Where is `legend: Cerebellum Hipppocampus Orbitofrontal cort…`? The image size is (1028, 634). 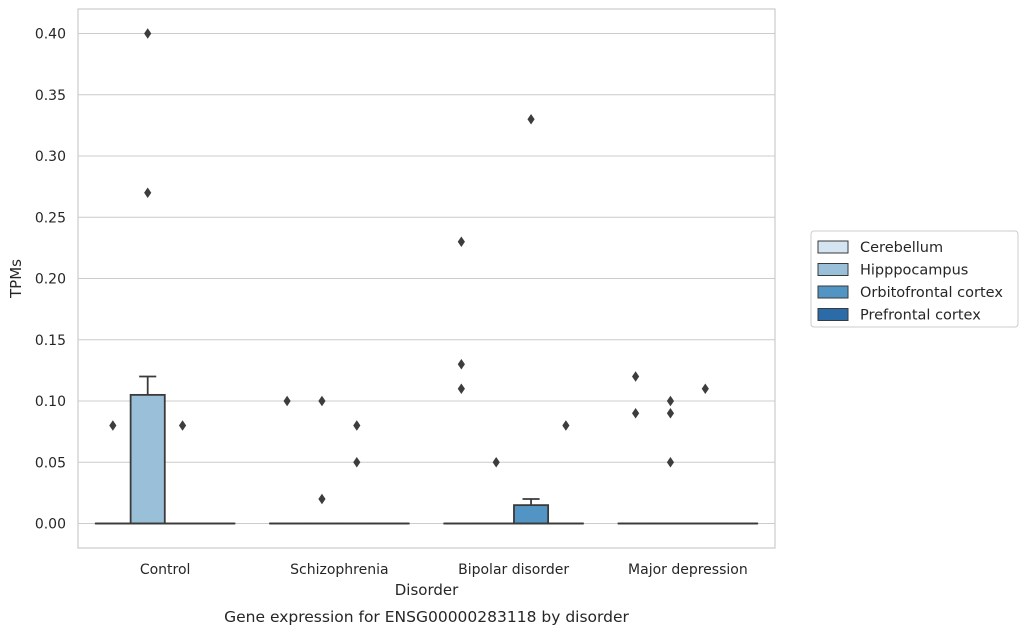
legend: Cerebellum Hipppocampus Orbitofrontal cort… is located at coordinates (914, 279).